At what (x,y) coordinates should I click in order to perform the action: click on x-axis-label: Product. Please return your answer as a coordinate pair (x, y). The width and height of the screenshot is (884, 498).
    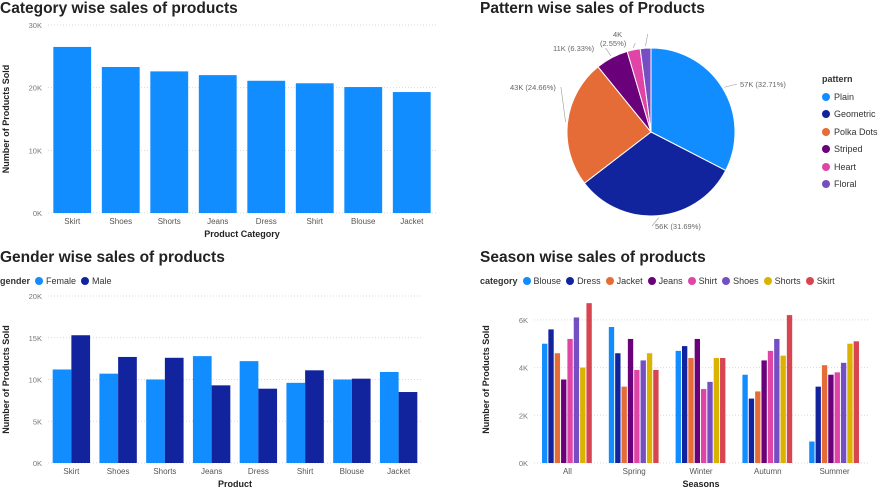
    Looking at the image, I should click on (235, 484).